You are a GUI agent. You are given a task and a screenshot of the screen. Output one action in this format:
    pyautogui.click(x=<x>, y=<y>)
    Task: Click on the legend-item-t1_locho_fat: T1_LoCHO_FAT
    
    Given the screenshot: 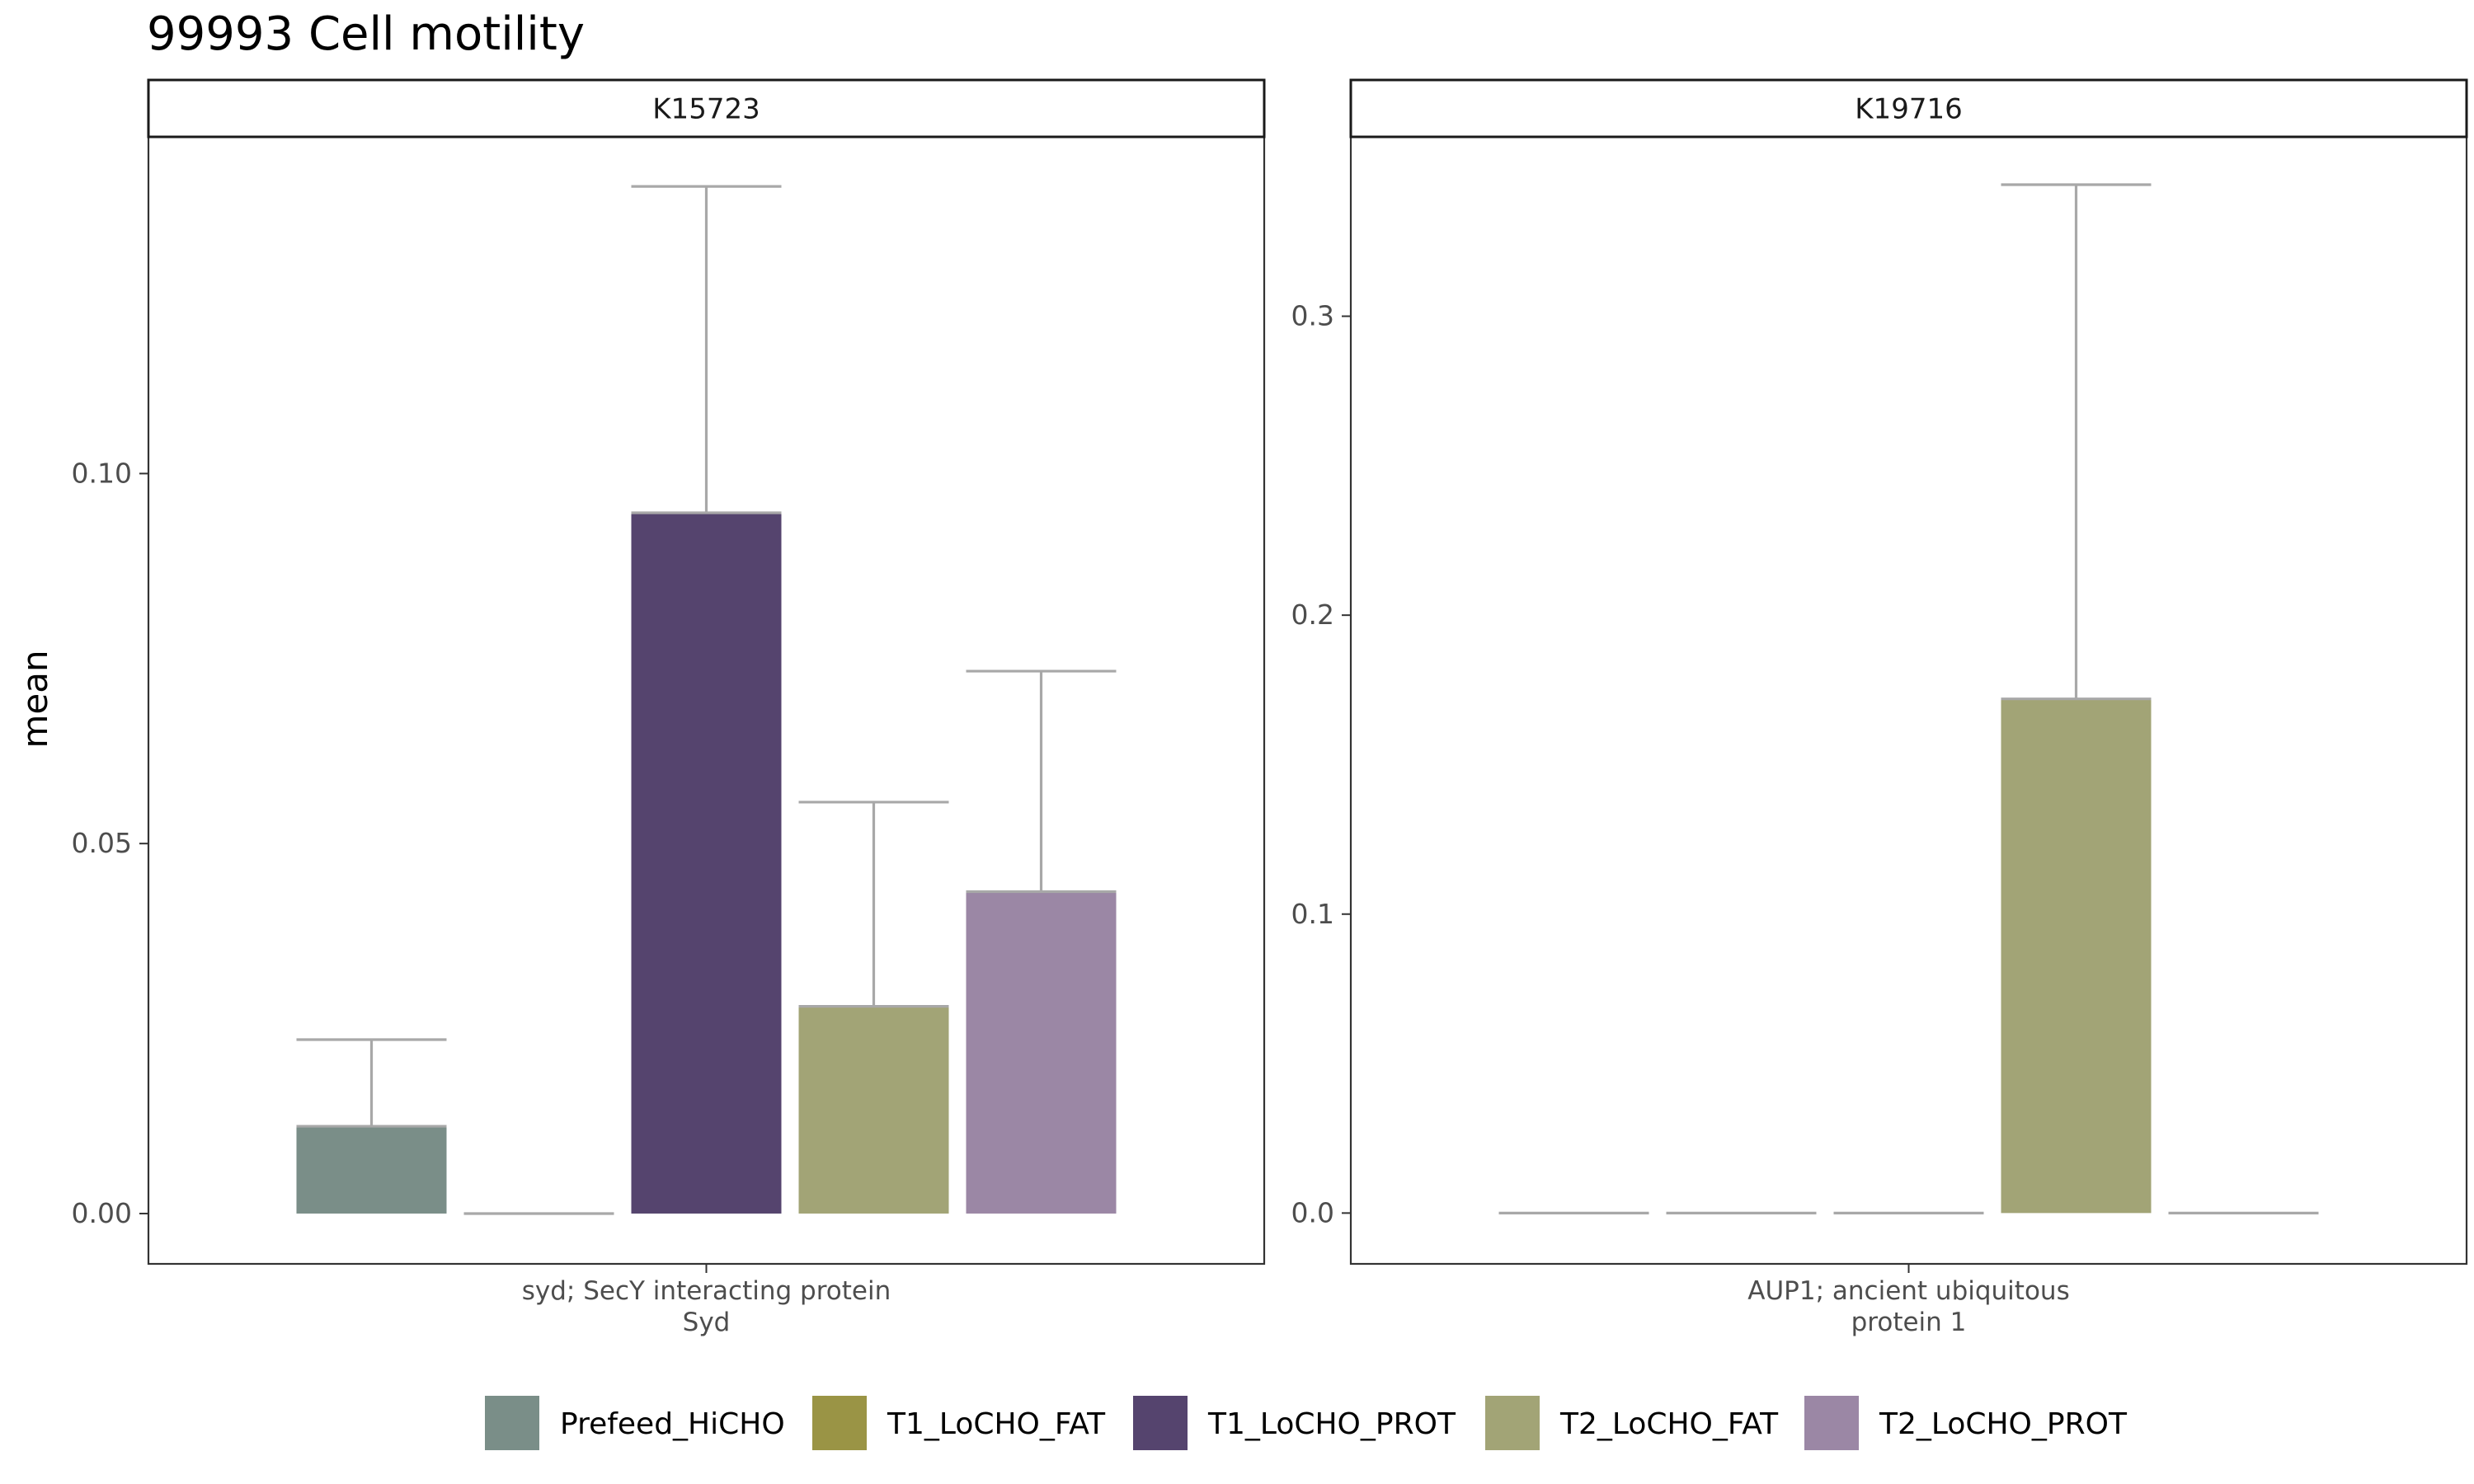 What is the action you would take?
    pyautogui.click(x=959, y=1423)
    